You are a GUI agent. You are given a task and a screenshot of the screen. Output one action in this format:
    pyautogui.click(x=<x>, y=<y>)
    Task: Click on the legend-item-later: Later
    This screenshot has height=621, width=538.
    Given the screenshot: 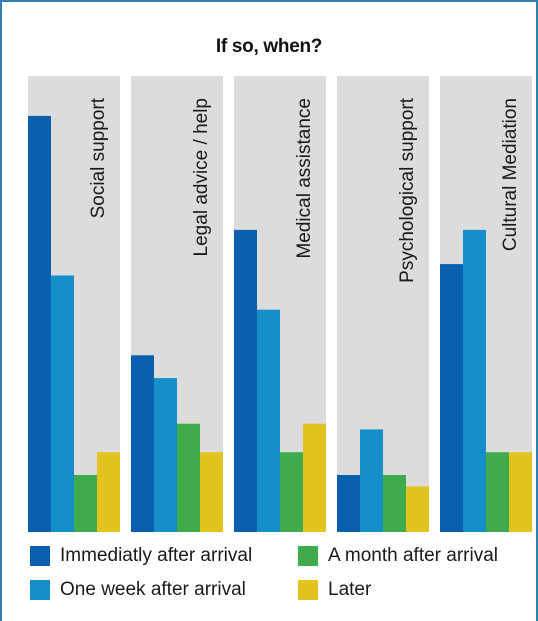 What is the action you would take?
    pyautogui.click(x=334, y=590)
    